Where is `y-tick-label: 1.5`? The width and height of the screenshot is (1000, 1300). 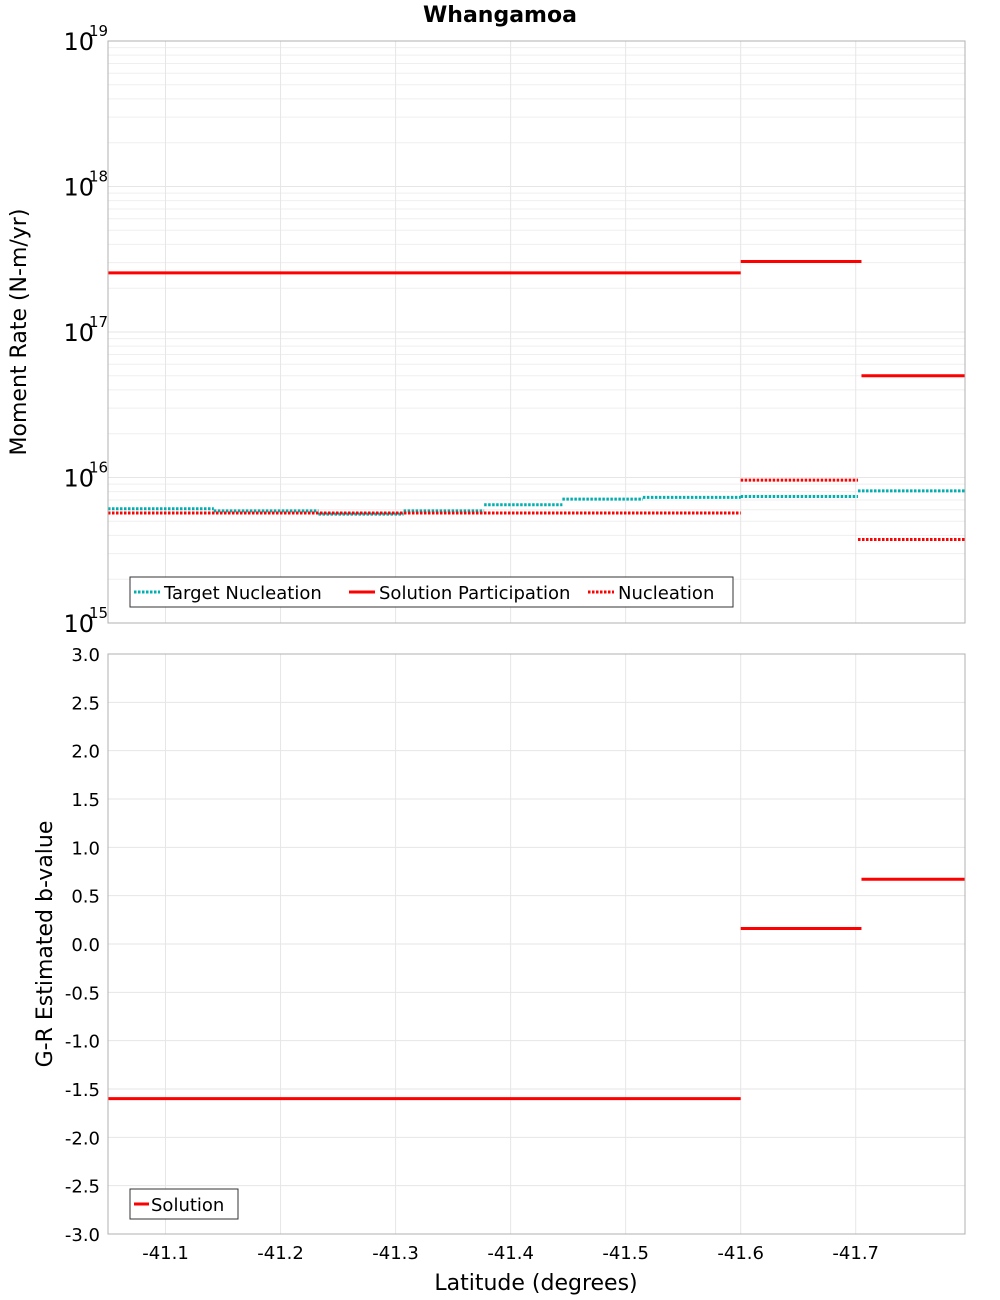 y-tick-label: 1.5 is located at coordinates (85, 800).